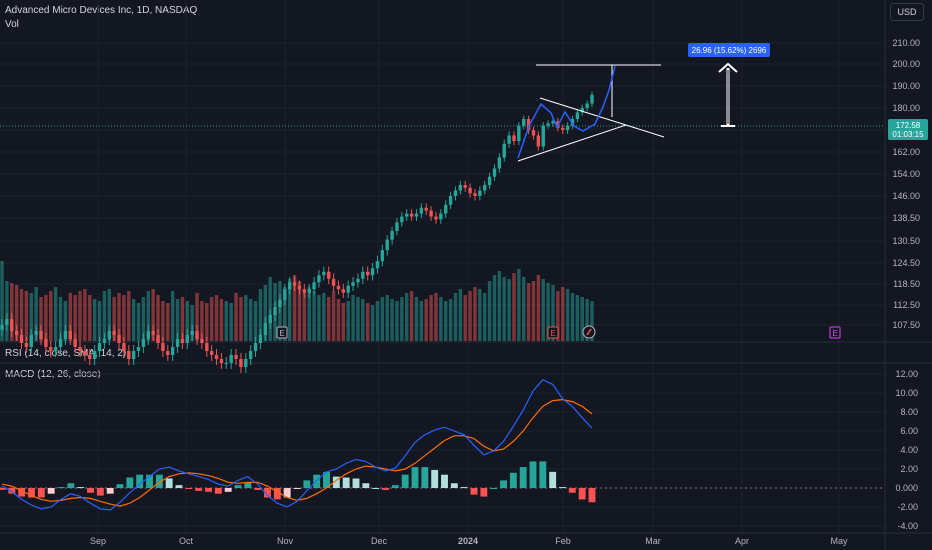 The image size is (932, 550). Describe the element at coordinates (552, 333) in the screenshot. I see `earnings-marker-2: E` at that location.